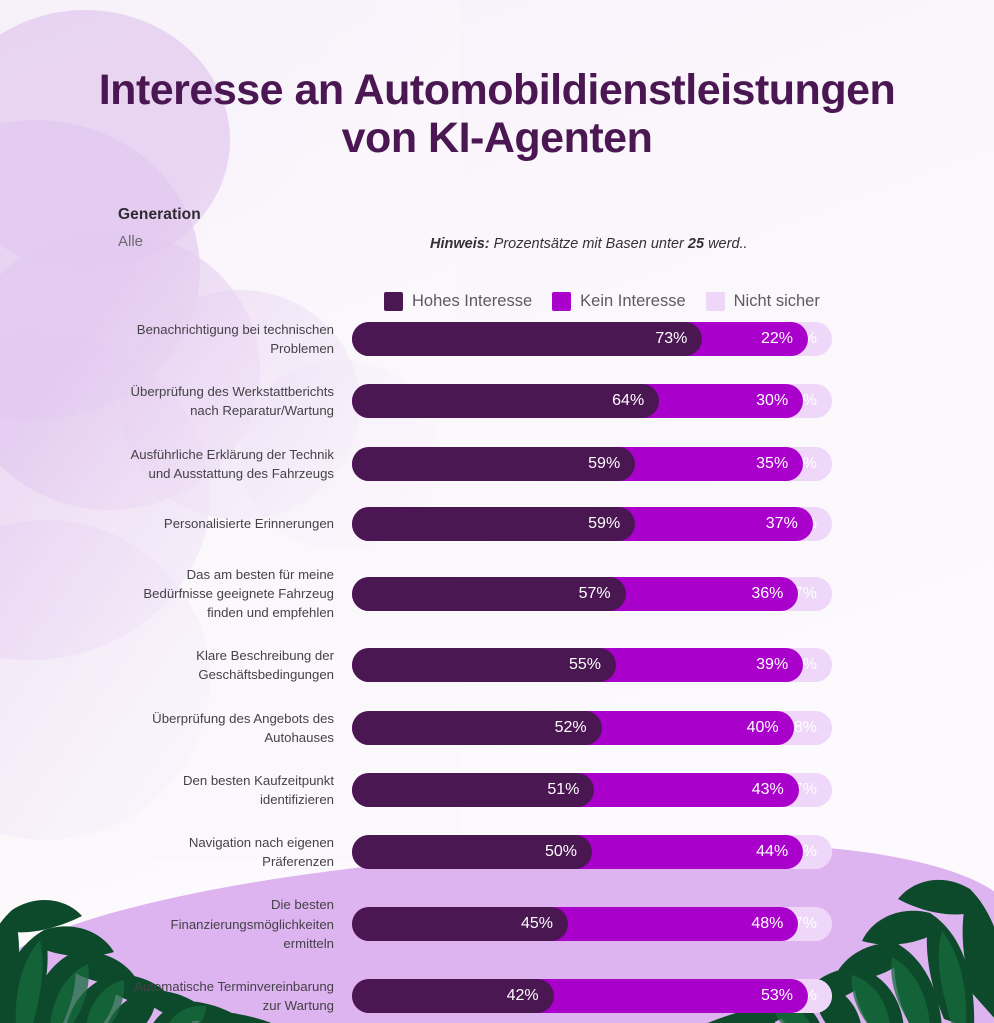  Describe the element at coordinates (497, 138) in the screenshot. I see `title-line-2: von KI-Agenten` at that location.